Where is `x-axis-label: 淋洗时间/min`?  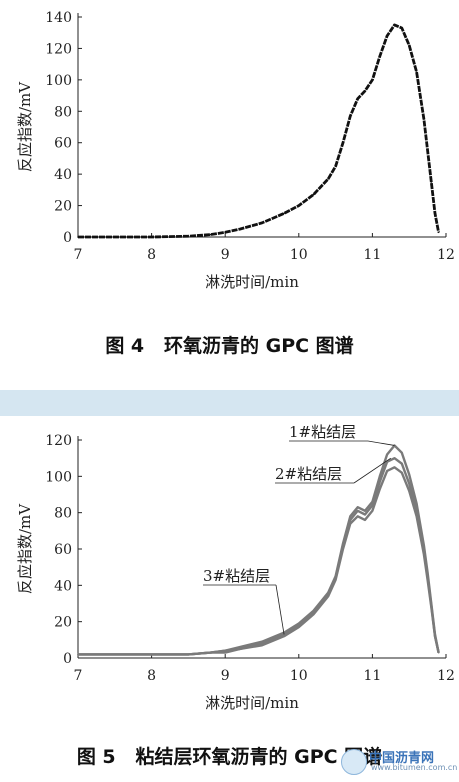 x-axis-label: 淋洗时间/min is located at coordinates (252, 703).